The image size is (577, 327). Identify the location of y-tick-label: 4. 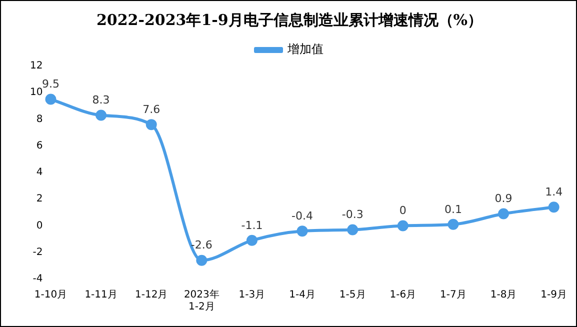
(39, 172).